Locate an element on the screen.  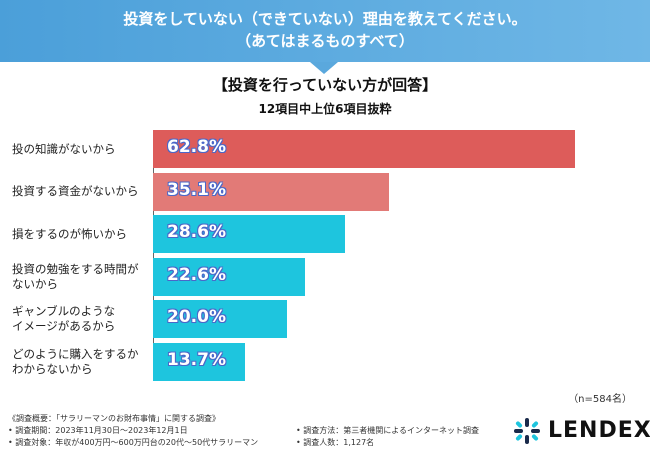
category-label-line: 投の知識がないから is located at coordinates (64, 148).